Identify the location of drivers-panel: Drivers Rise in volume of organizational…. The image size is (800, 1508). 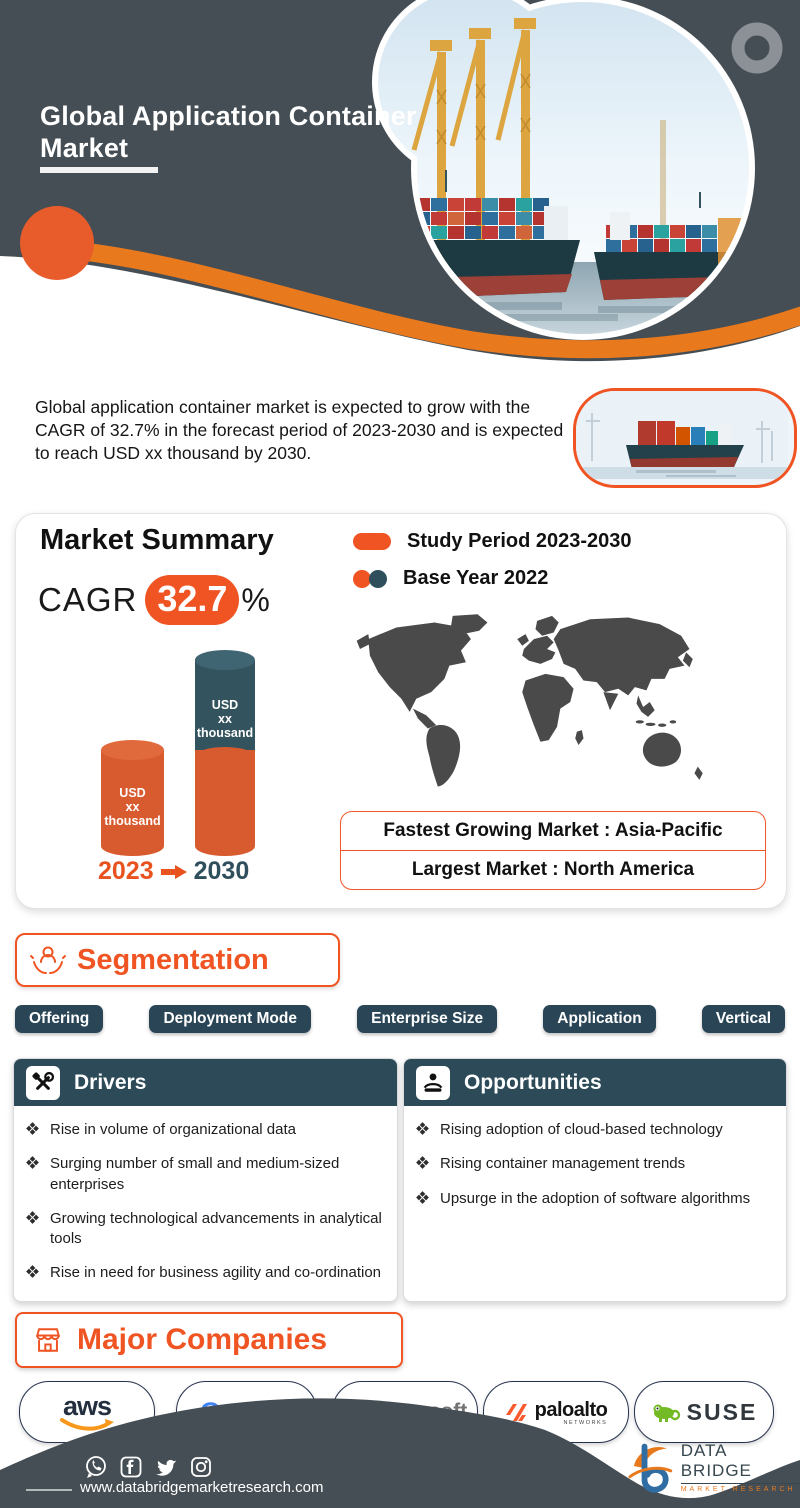
(205, 1180).